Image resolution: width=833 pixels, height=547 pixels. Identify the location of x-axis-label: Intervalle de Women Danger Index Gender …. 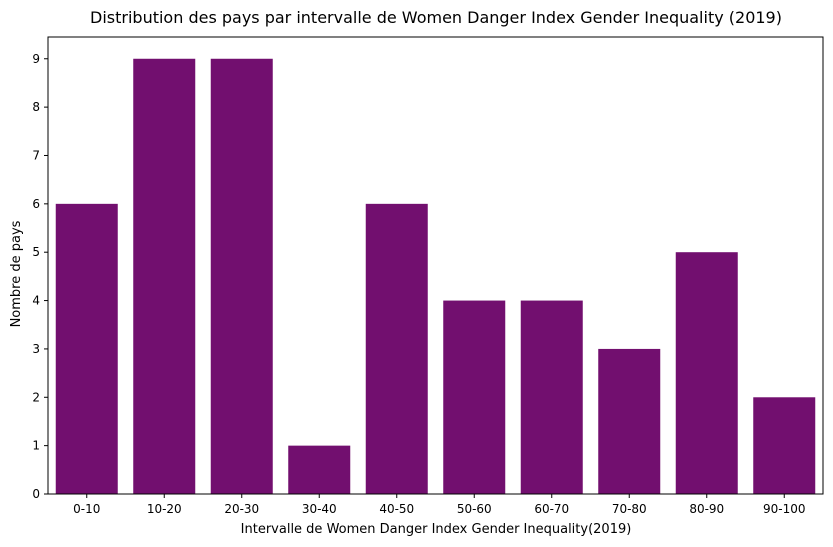
(436, 529).